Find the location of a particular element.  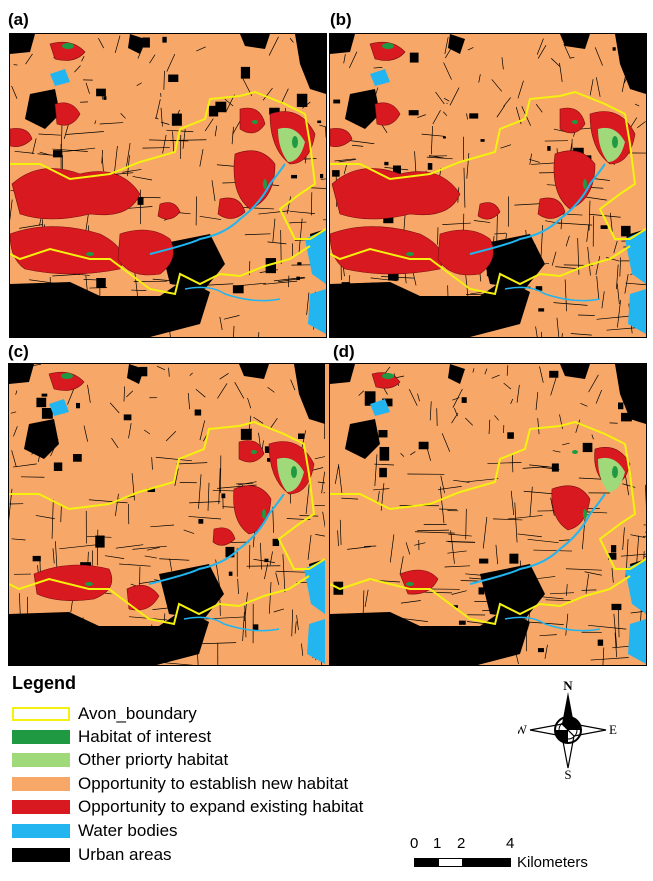

compass-n: N is located at coordinates (568, 686).